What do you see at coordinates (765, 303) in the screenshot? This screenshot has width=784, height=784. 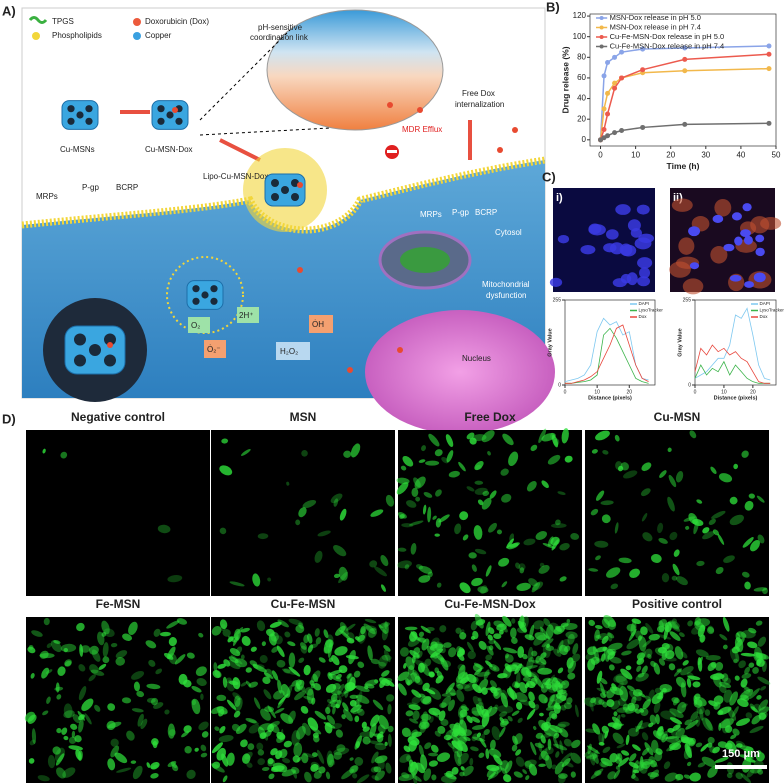 I see `legend-label: DAPI` at bounding box center [765, 303].